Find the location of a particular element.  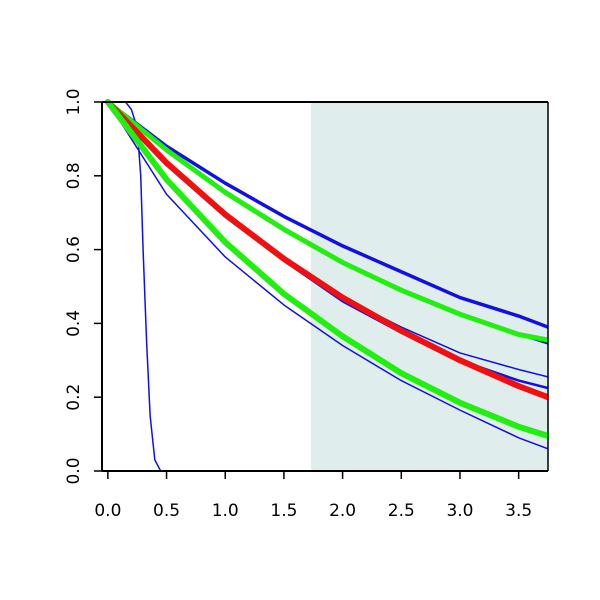

x-tick-label: 1.0 is located at coordinates (225, 511).